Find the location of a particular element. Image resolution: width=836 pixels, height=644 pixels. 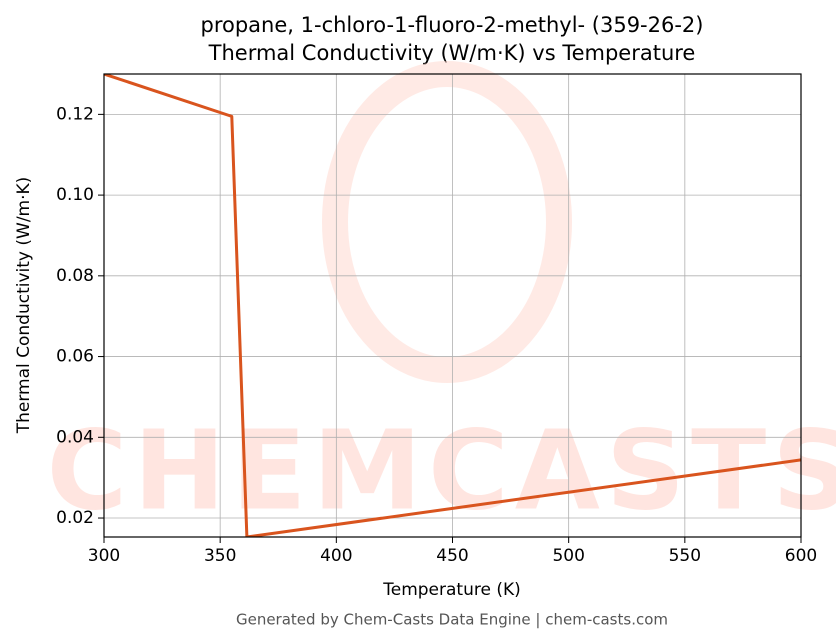

y-tick-label: 0.08 is located at coordinates (75, 276).